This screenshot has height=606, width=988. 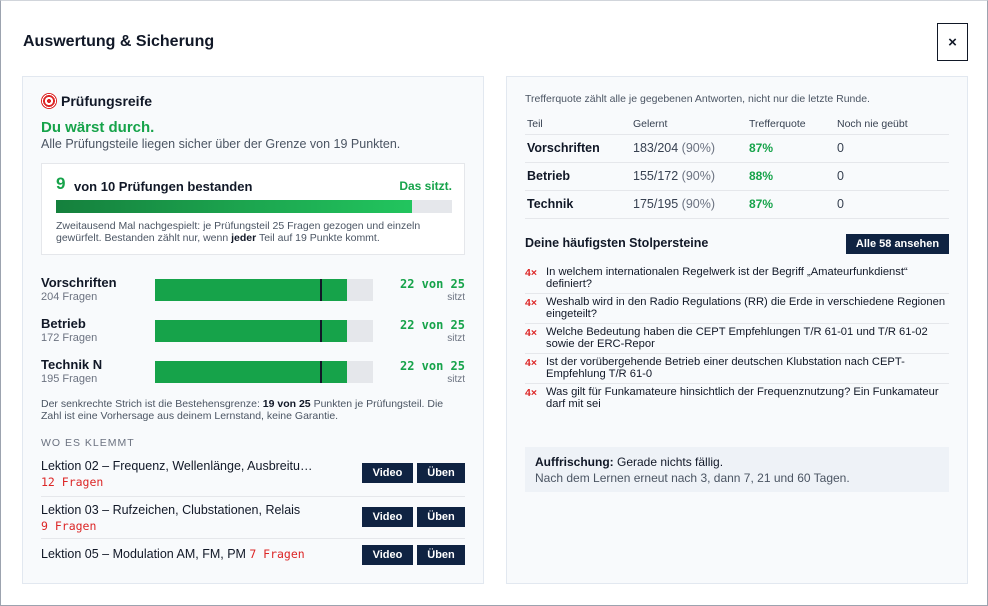 I want to click on column-header-gelernt: Gelernt, so click(x=689, y=124).